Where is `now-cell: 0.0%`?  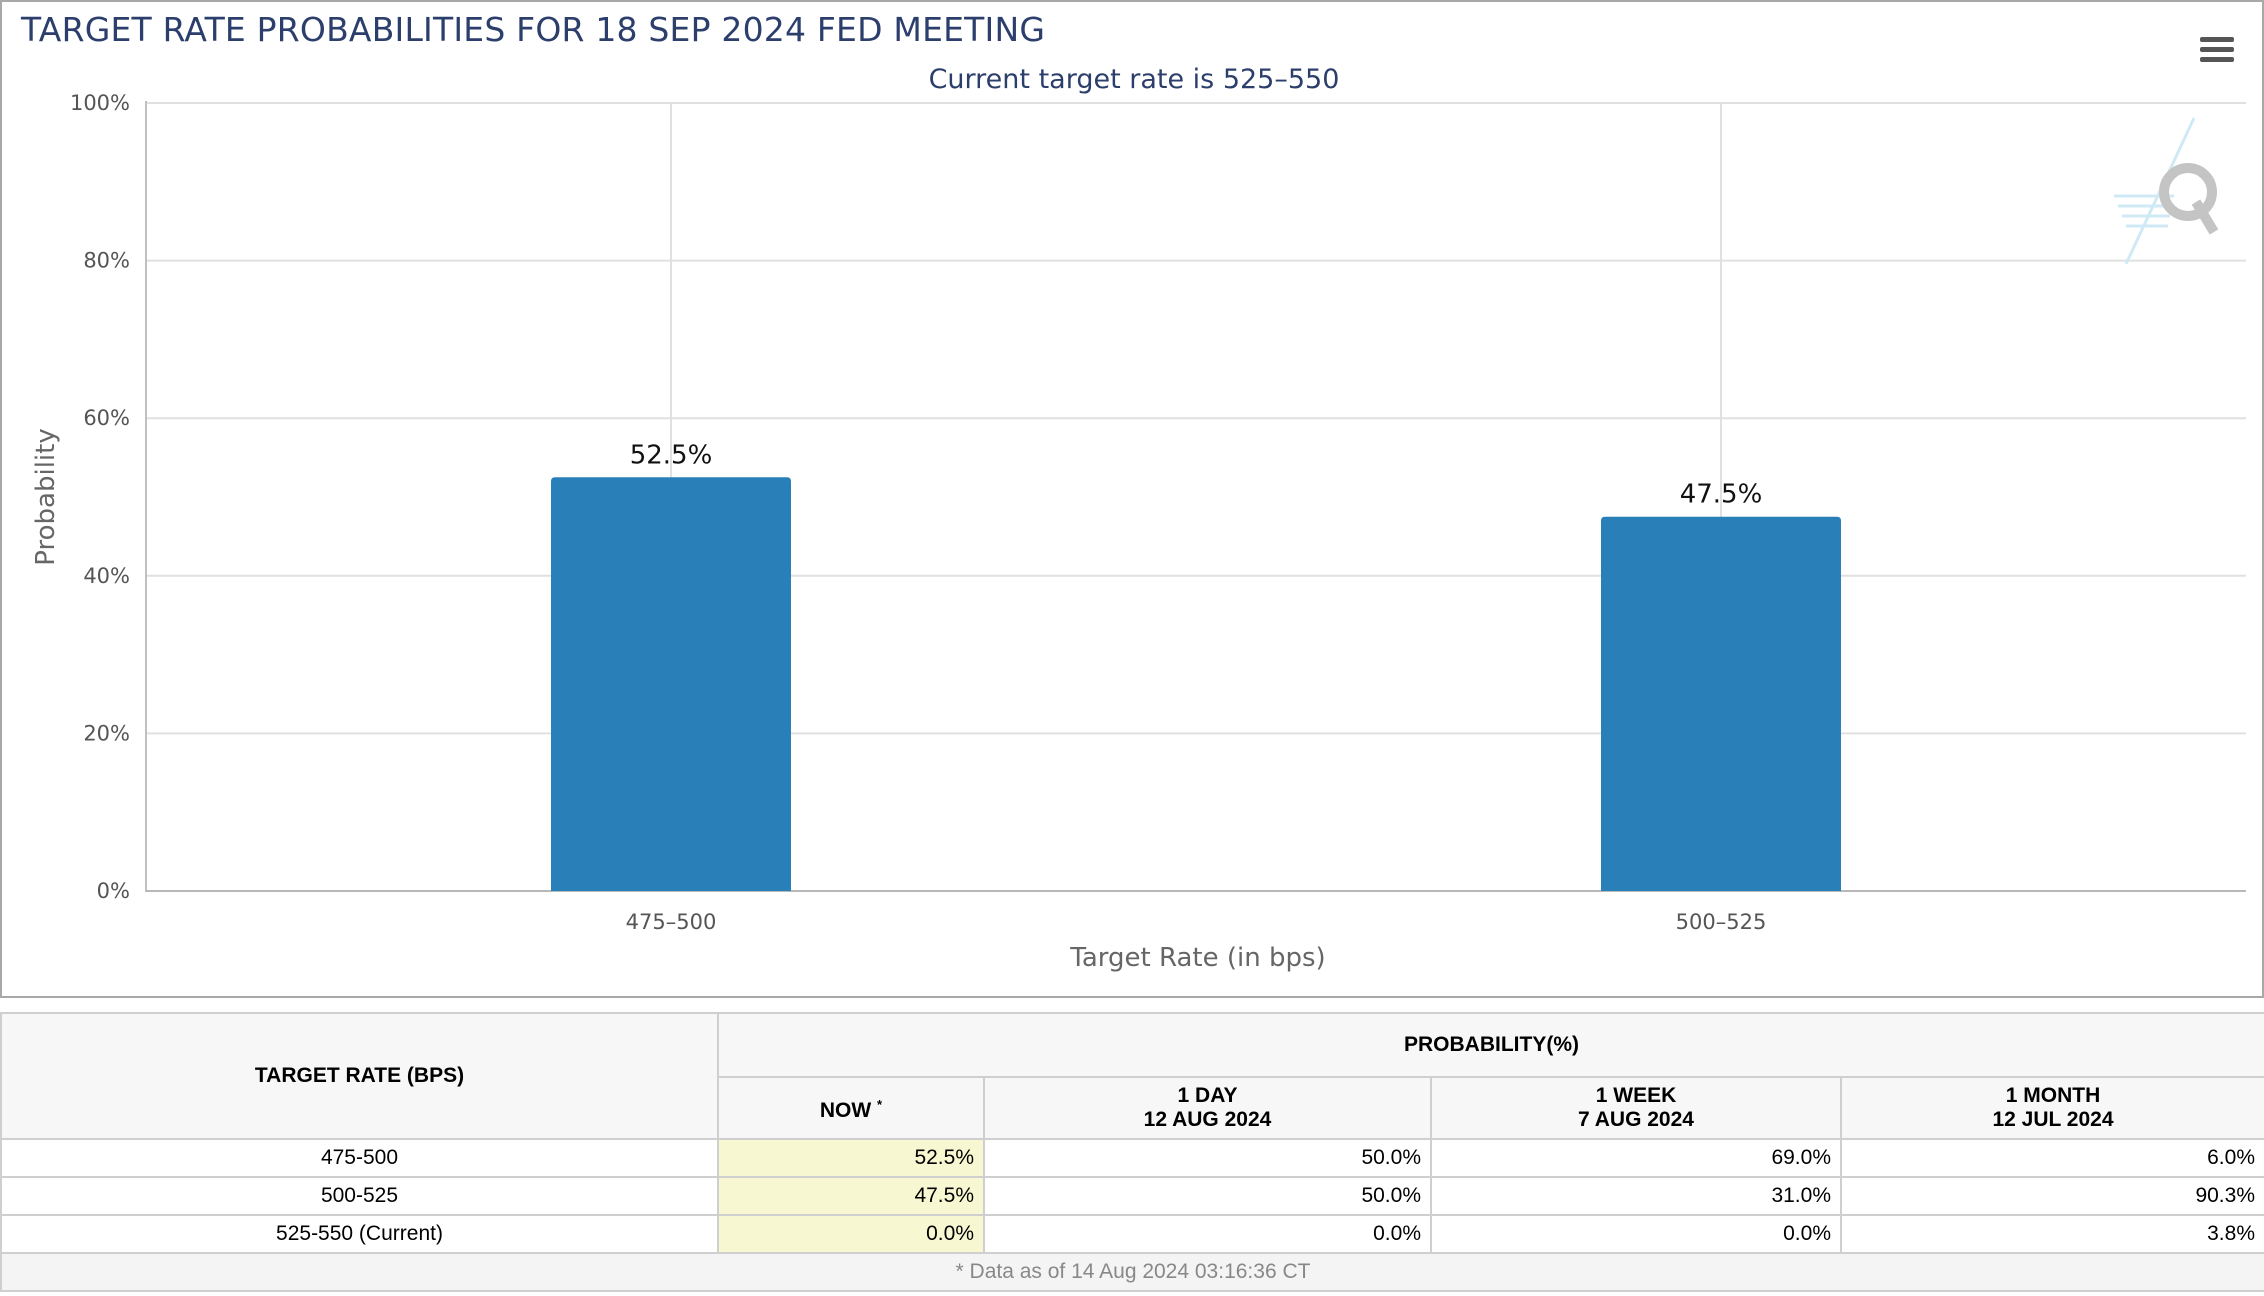 now-cell: 0.0% is located at coordinates (851, 1234).